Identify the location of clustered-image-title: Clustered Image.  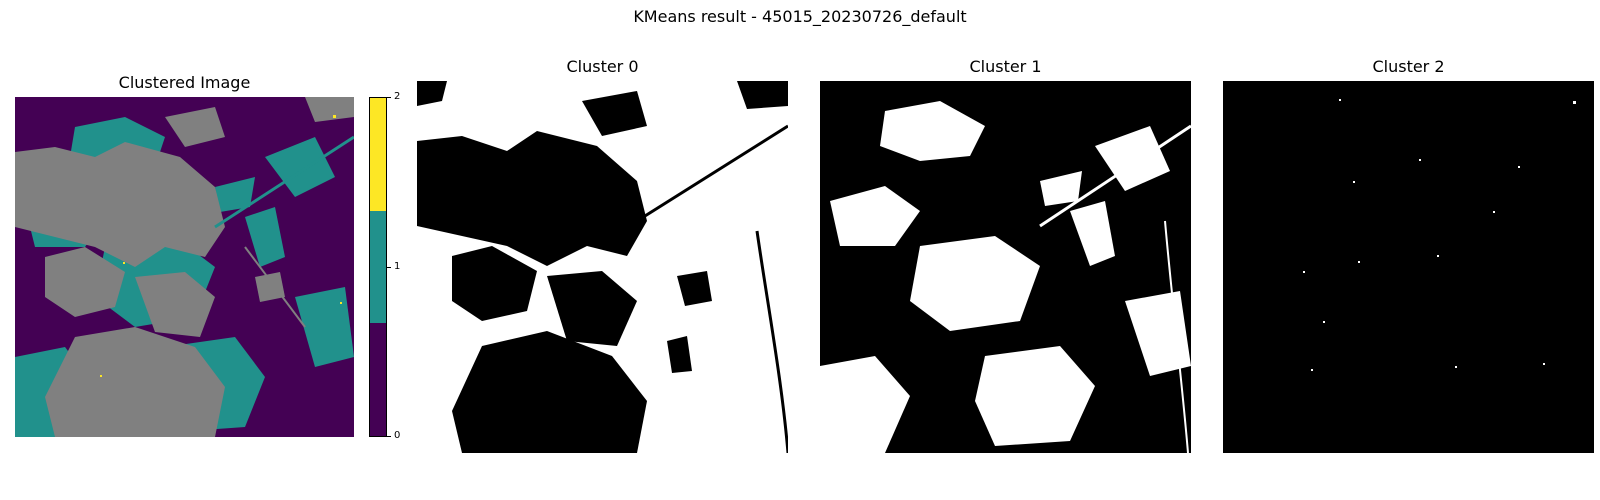
(184, 82).